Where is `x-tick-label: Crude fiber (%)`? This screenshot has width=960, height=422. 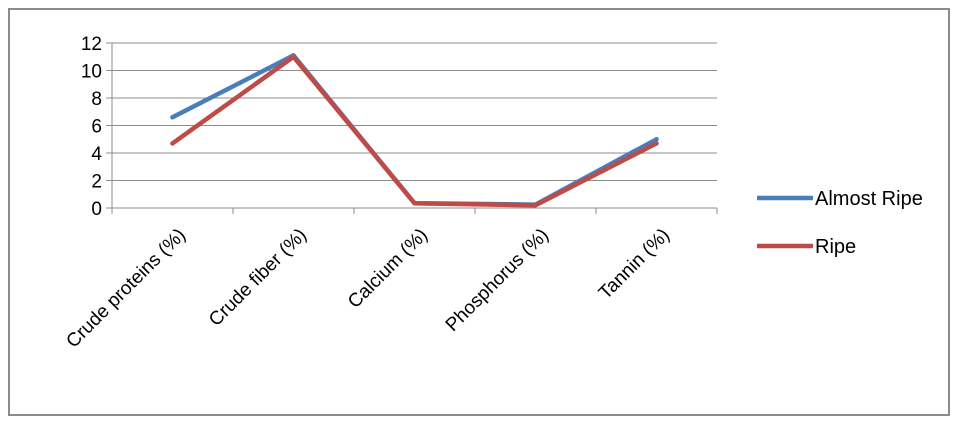
x-tick-label: Crude fiber (%) is located at coordinates (258, 278).